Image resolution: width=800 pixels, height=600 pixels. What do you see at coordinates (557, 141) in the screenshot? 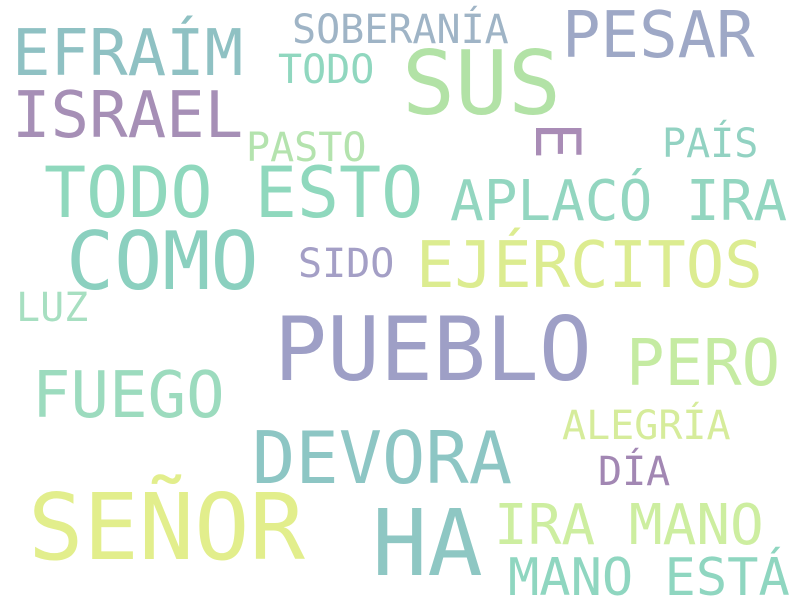
I see `word-e-vertical: E` at bounding box center [557, 141].